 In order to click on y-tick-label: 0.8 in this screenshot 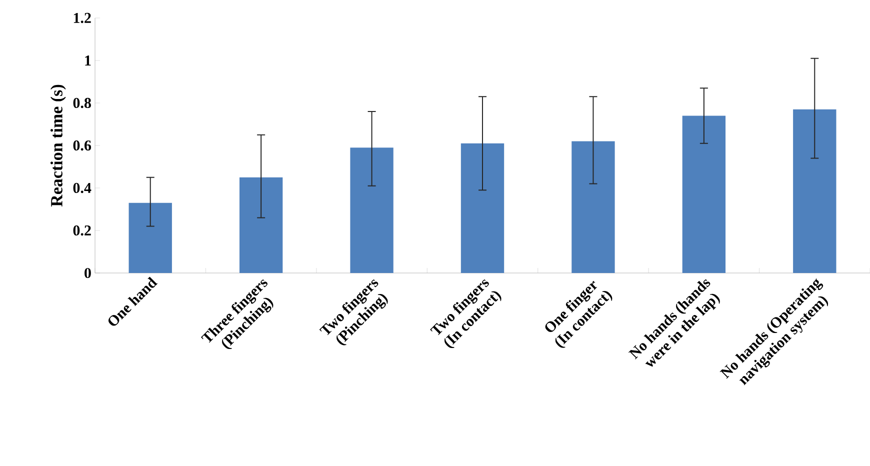, I will do `click(82, 103)`.